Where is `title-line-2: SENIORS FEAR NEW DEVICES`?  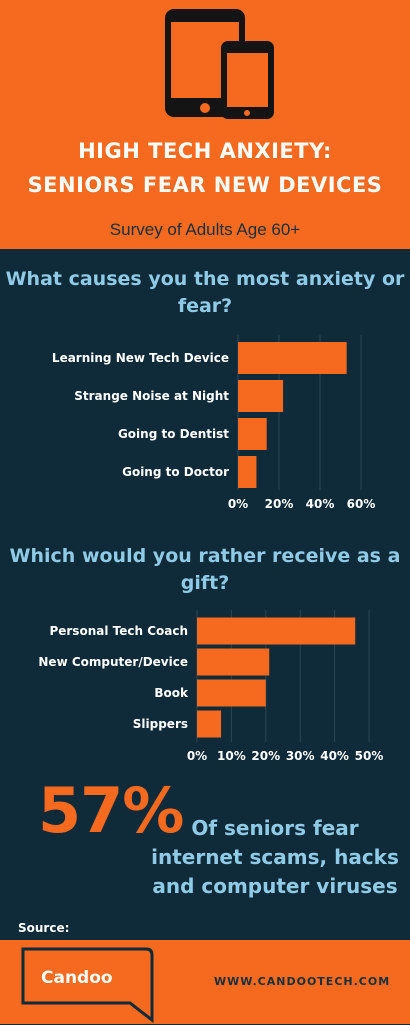
title-line-2: SENIORS FEAR NEW DEVICES is located at coordinates (205, 185).